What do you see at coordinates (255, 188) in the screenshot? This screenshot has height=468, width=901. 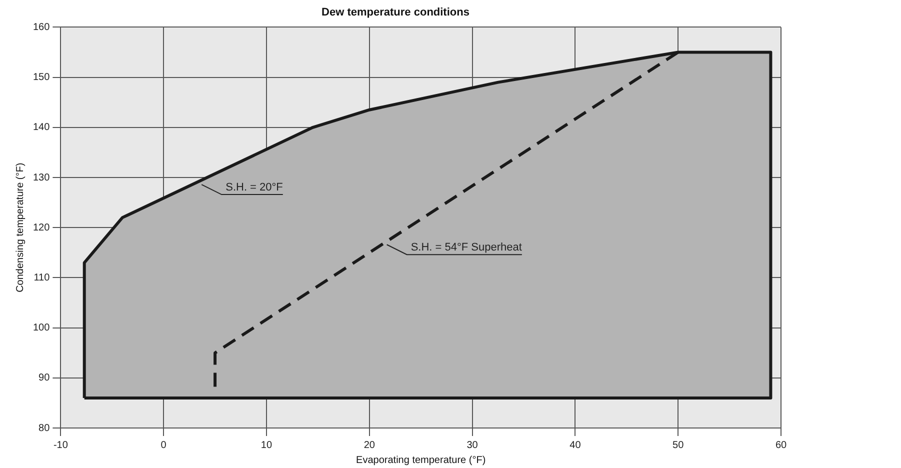 I see `annotation: S.H. = 20°F` at bounding box center [255, 188].